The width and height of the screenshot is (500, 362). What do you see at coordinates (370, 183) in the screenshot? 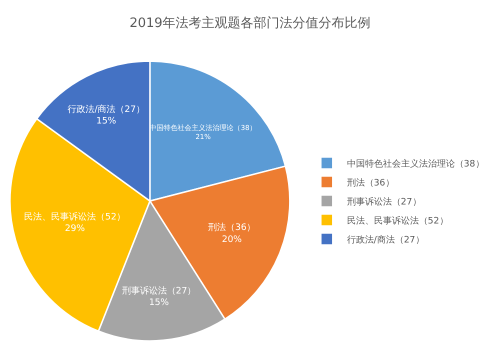
I see `legend-label: 刑法（36）` at bounding box center [370, 183].